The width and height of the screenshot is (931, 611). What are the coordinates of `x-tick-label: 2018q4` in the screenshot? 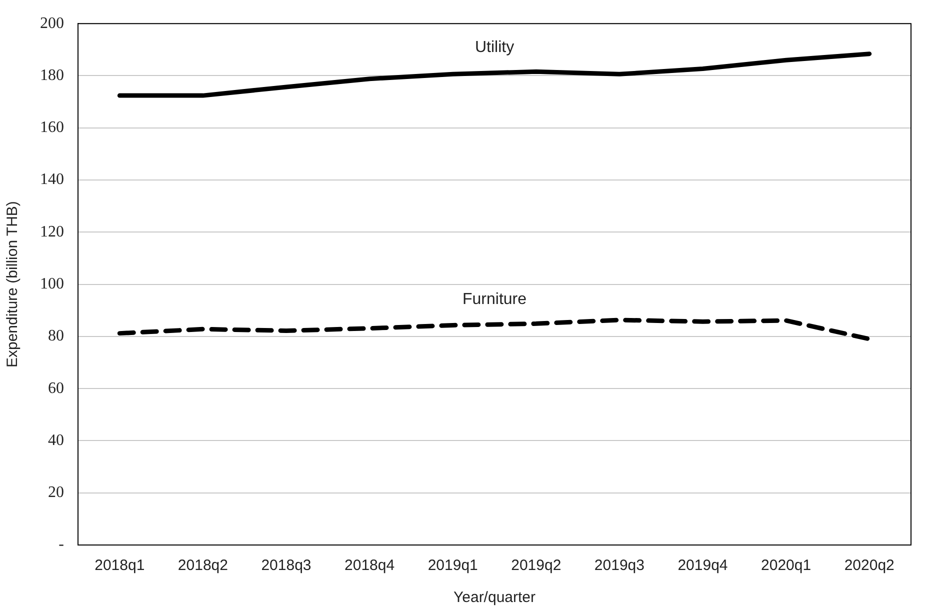 It's located at (369, 565).